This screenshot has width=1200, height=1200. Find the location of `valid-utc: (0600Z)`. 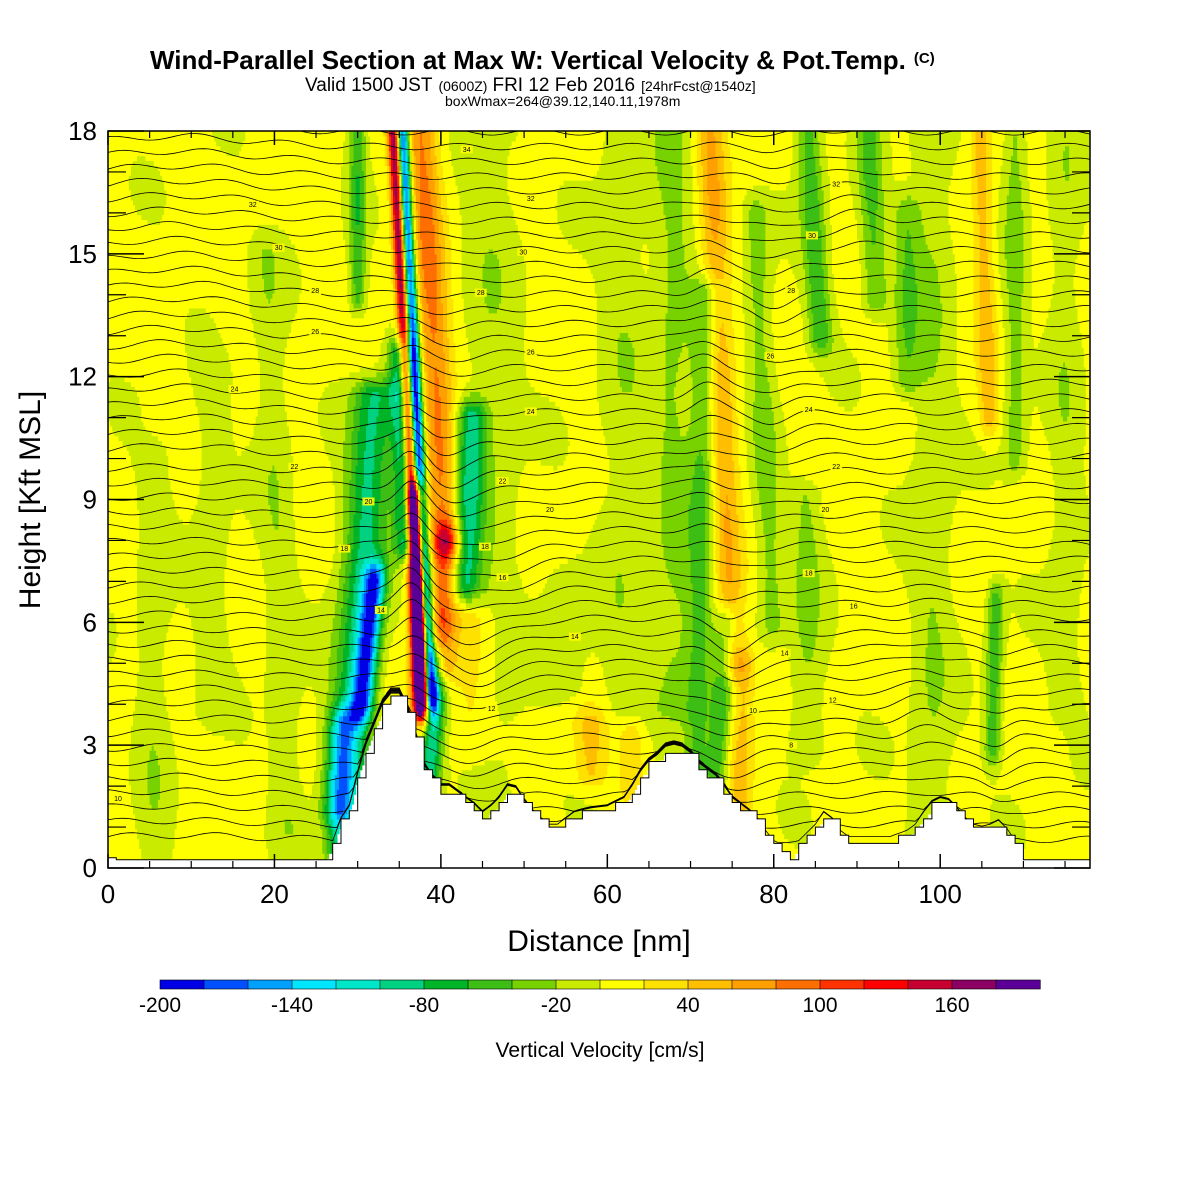

valid-utc: (0600Z) is located at coordinates (462, 86).